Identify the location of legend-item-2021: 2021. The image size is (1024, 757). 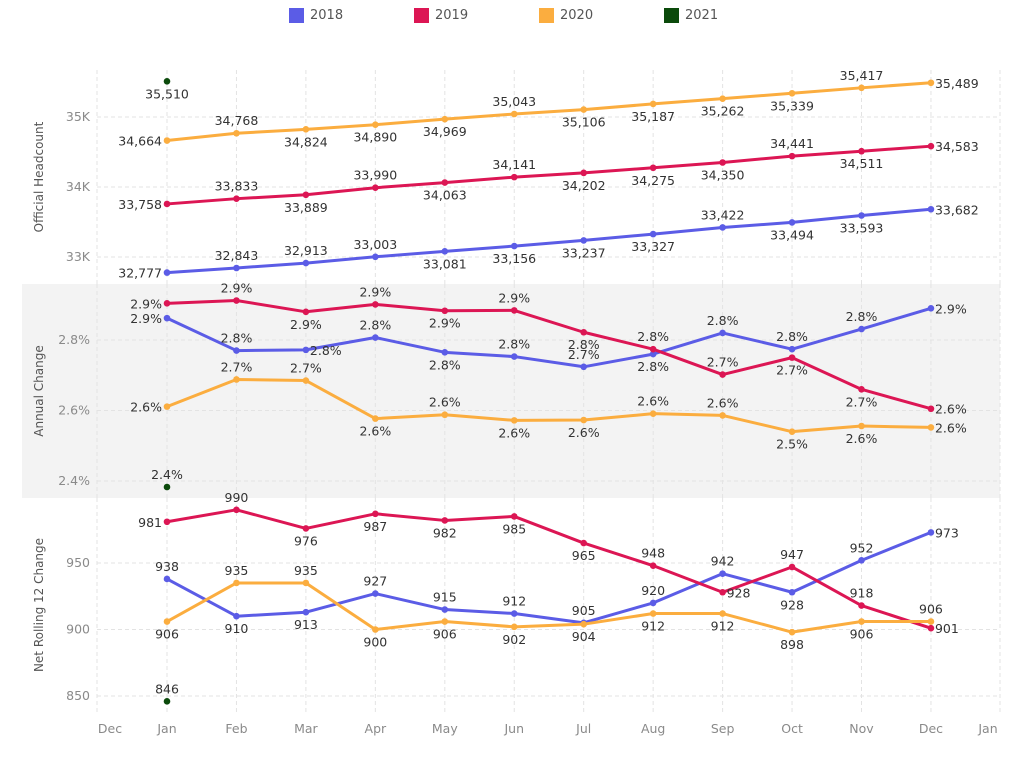
(691, 15).